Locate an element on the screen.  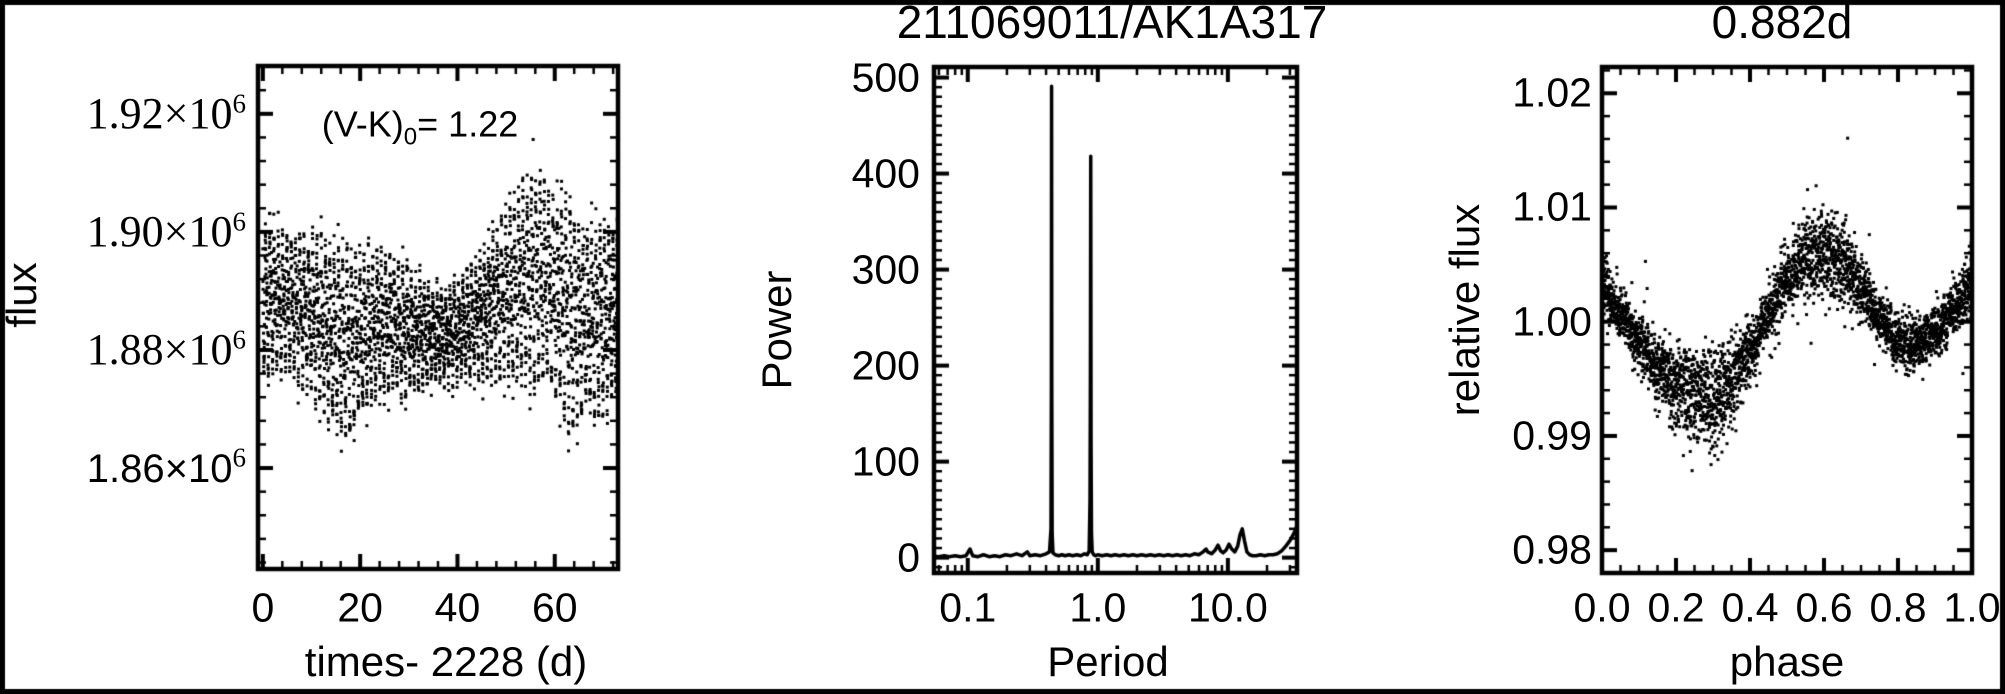
period-xlabel: Period is located at coordinates (1108, 661).